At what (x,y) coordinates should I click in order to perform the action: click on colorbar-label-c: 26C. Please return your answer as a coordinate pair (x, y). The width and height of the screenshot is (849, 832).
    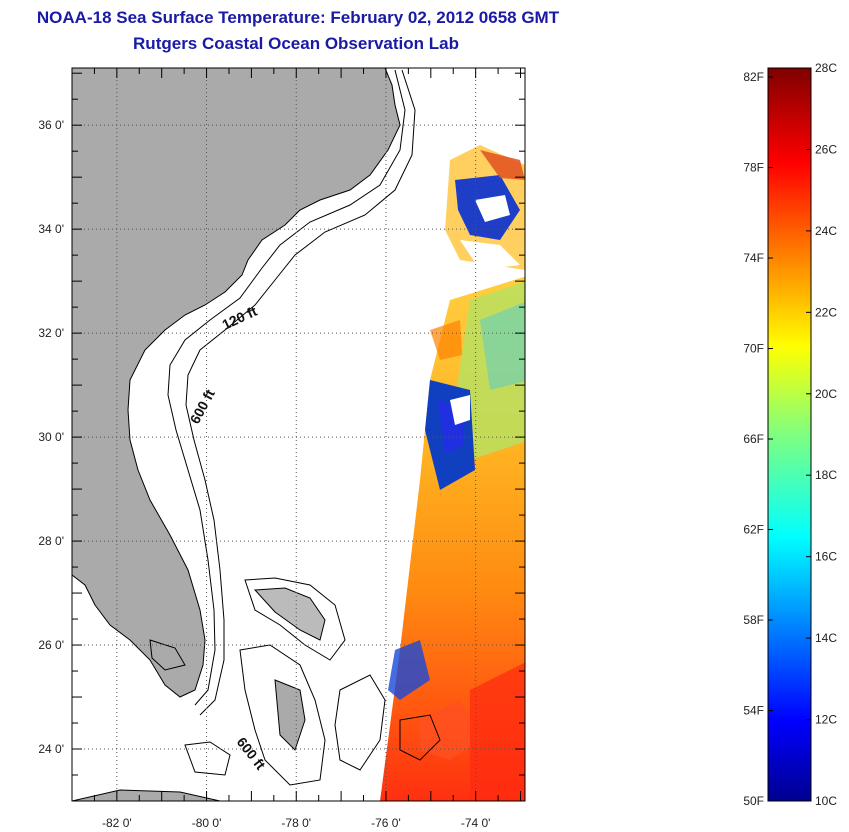
    Looking at the image, I should click on (826, 149).